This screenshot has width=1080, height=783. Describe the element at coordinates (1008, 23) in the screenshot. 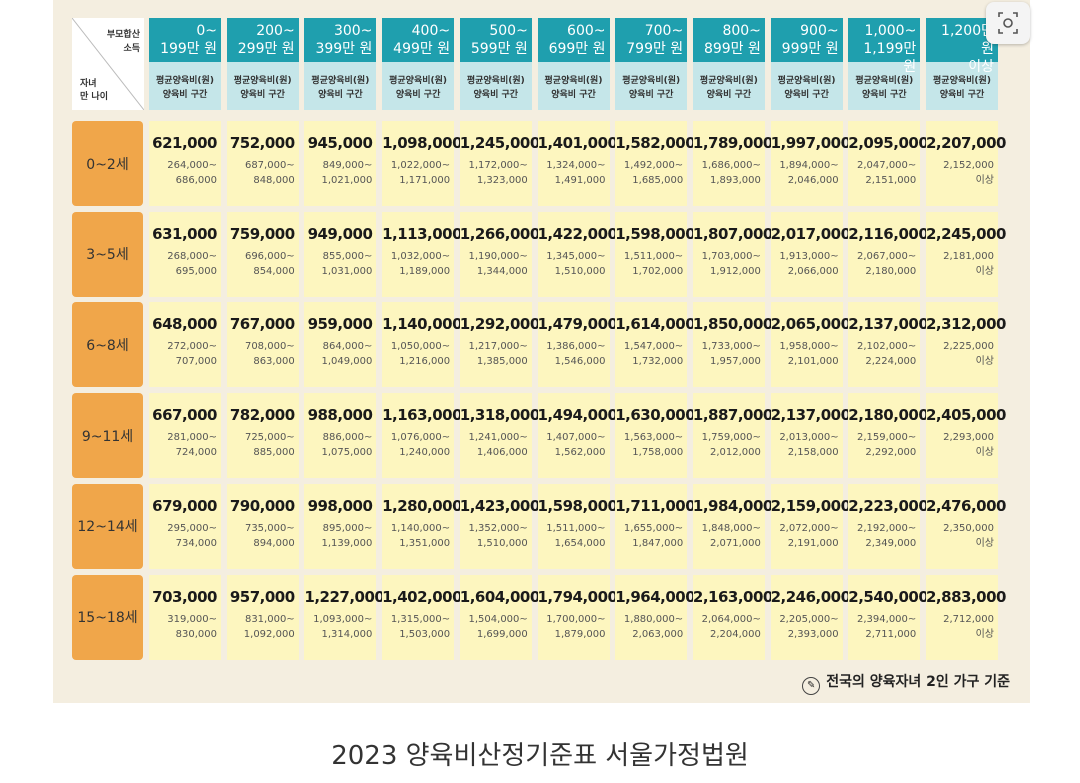

I see `scan-text-button` at that location.